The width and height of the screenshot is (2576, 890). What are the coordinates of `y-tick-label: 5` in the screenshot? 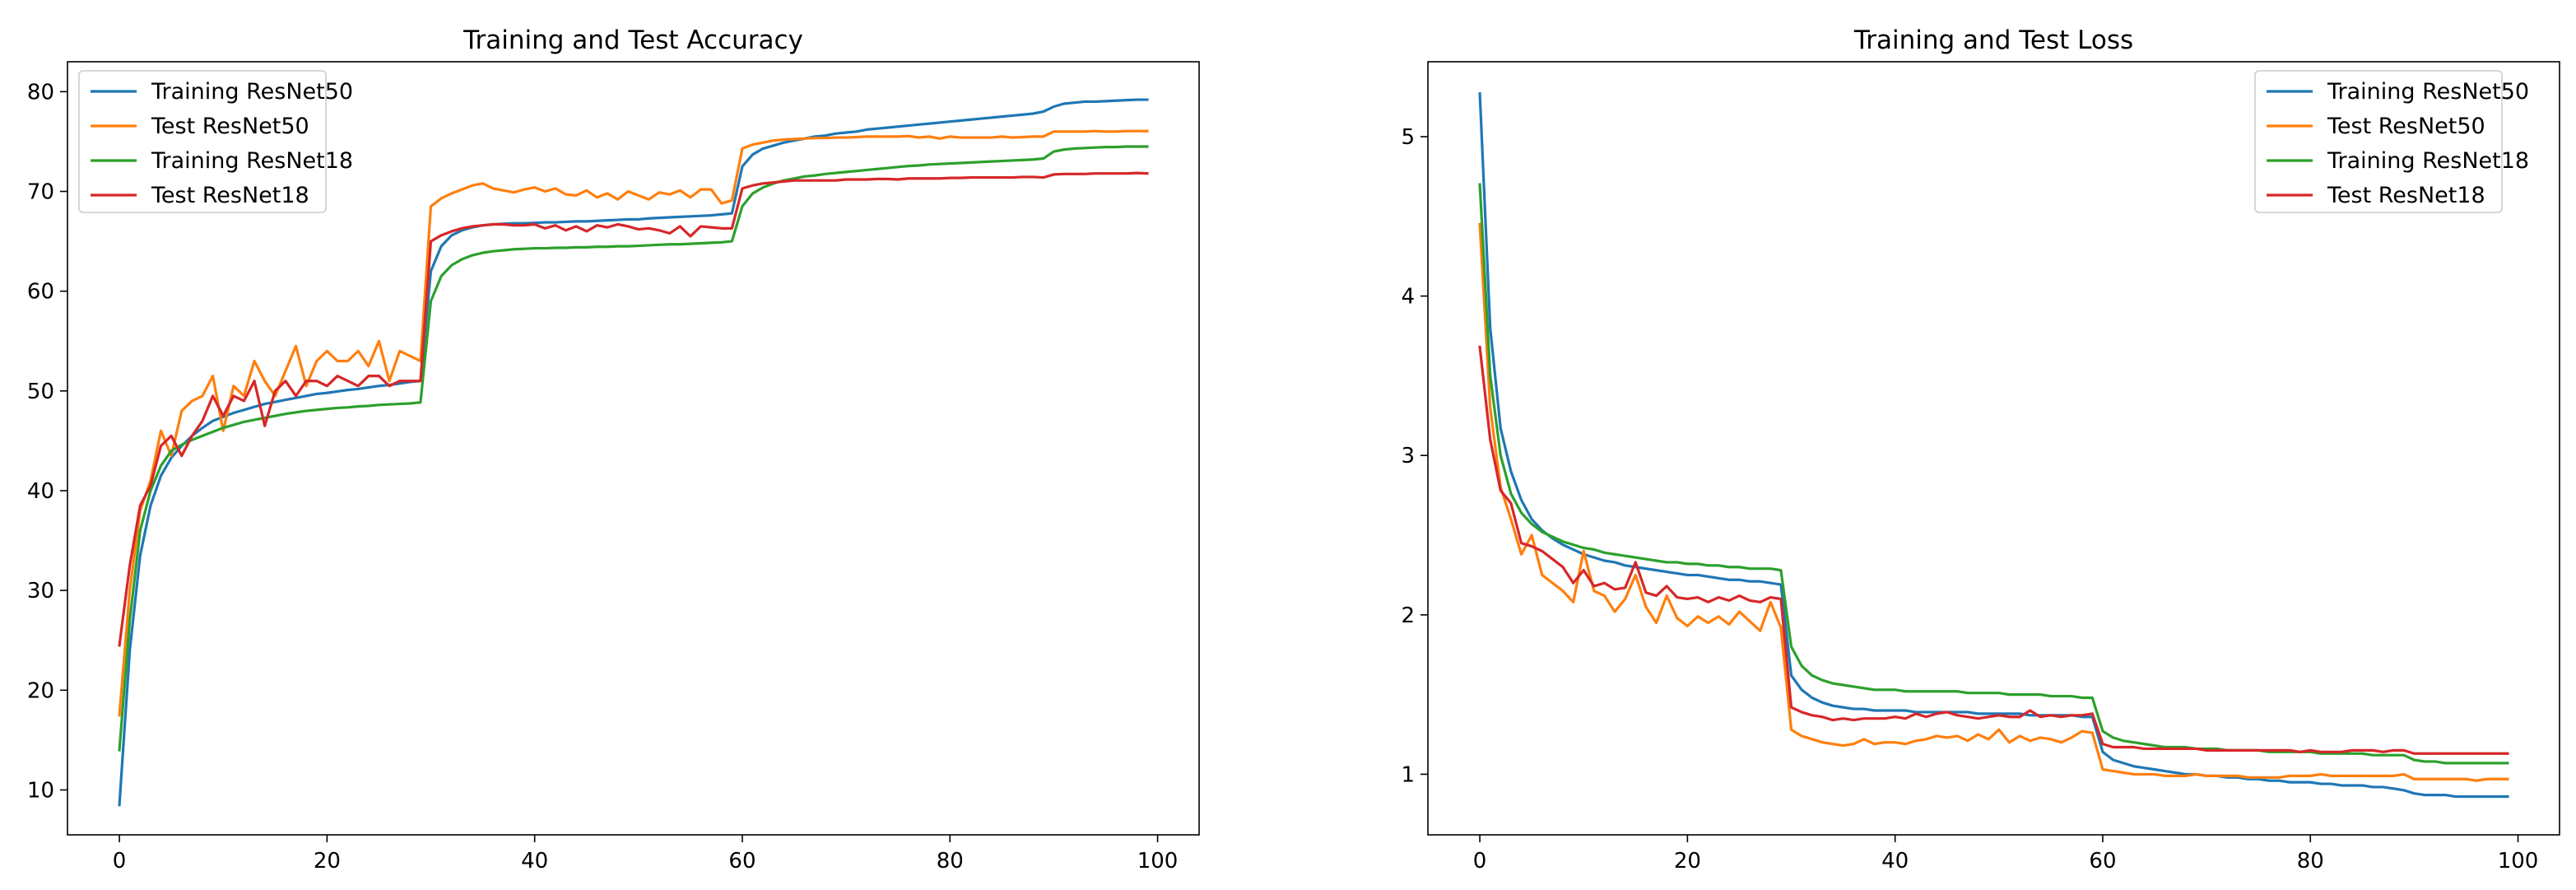 It's located at (1408, 138).